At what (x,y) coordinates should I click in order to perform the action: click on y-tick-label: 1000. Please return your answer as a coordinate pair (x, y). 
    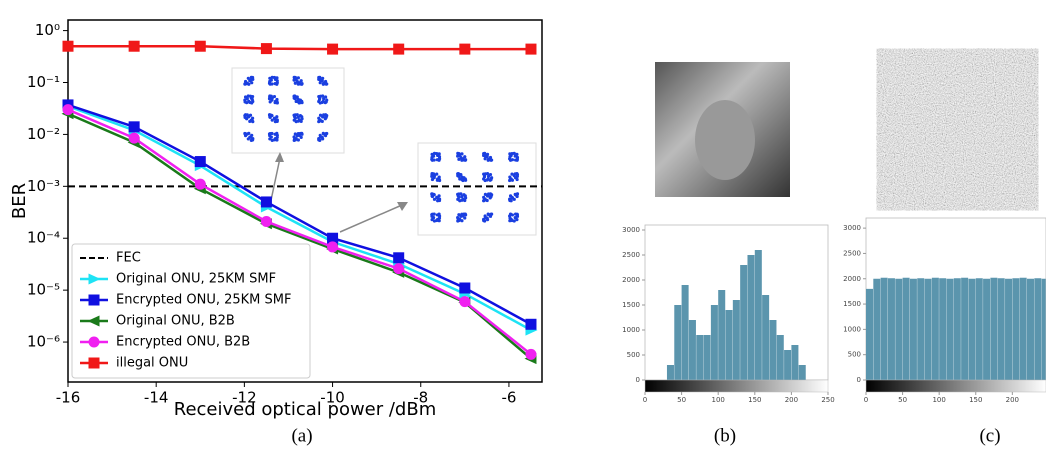
    Looking at the image, I should click on (631, 330).